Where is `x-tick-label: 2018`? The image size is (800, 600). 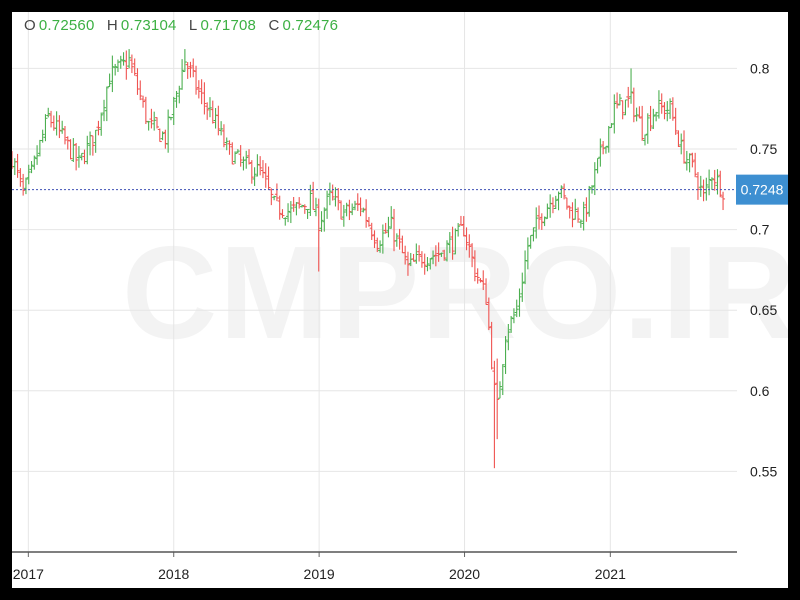 x-tick-label: 2018 is located at coordinates (173, 574).